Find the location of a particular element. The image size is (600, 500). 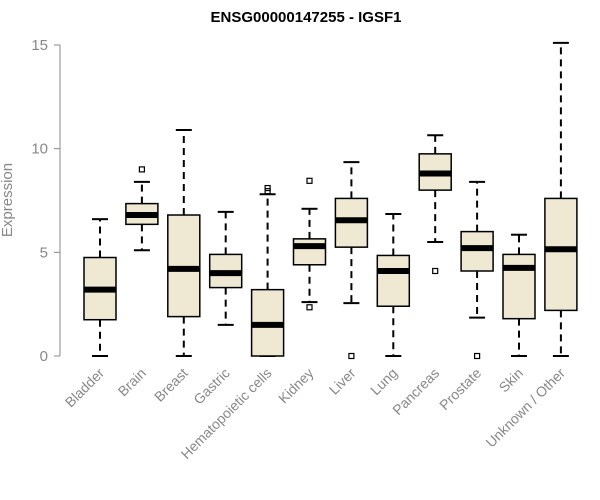

category-label: Skin is located at coordinates (511, 380).